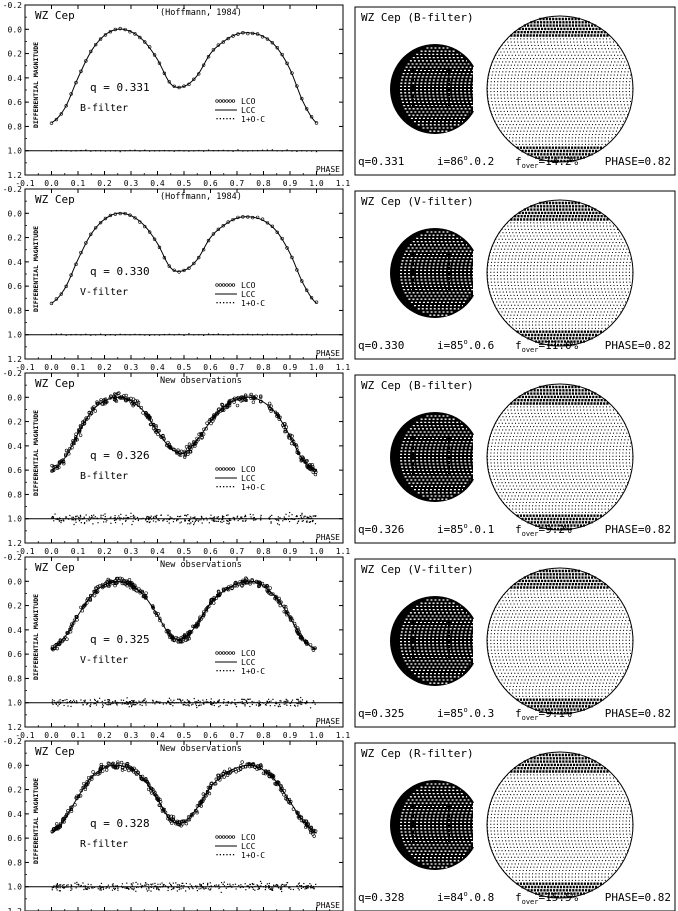 This screenshot has width=678, height=911. What do you see at coordinates (15, 790) in the screenshot?
I see `y-tick-label: 0.2` at bounding box center [15, 790].